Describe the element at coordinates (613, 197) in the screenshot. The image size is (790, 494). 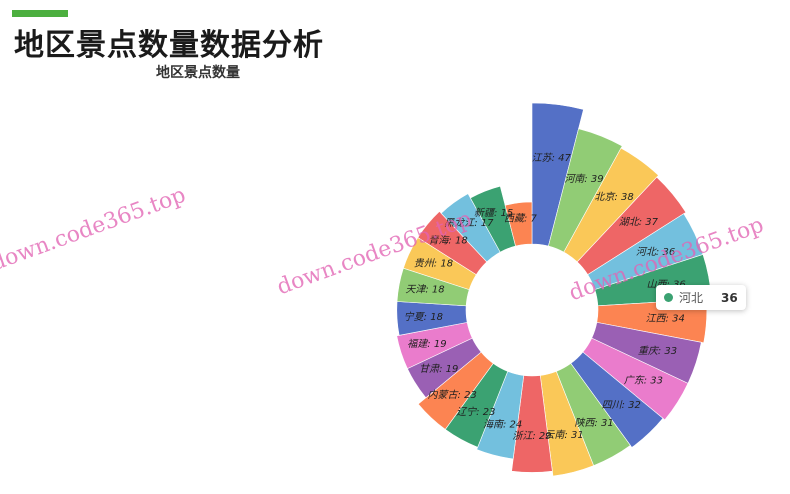
I see `slice-label-北京: 北京: 38` at that location.